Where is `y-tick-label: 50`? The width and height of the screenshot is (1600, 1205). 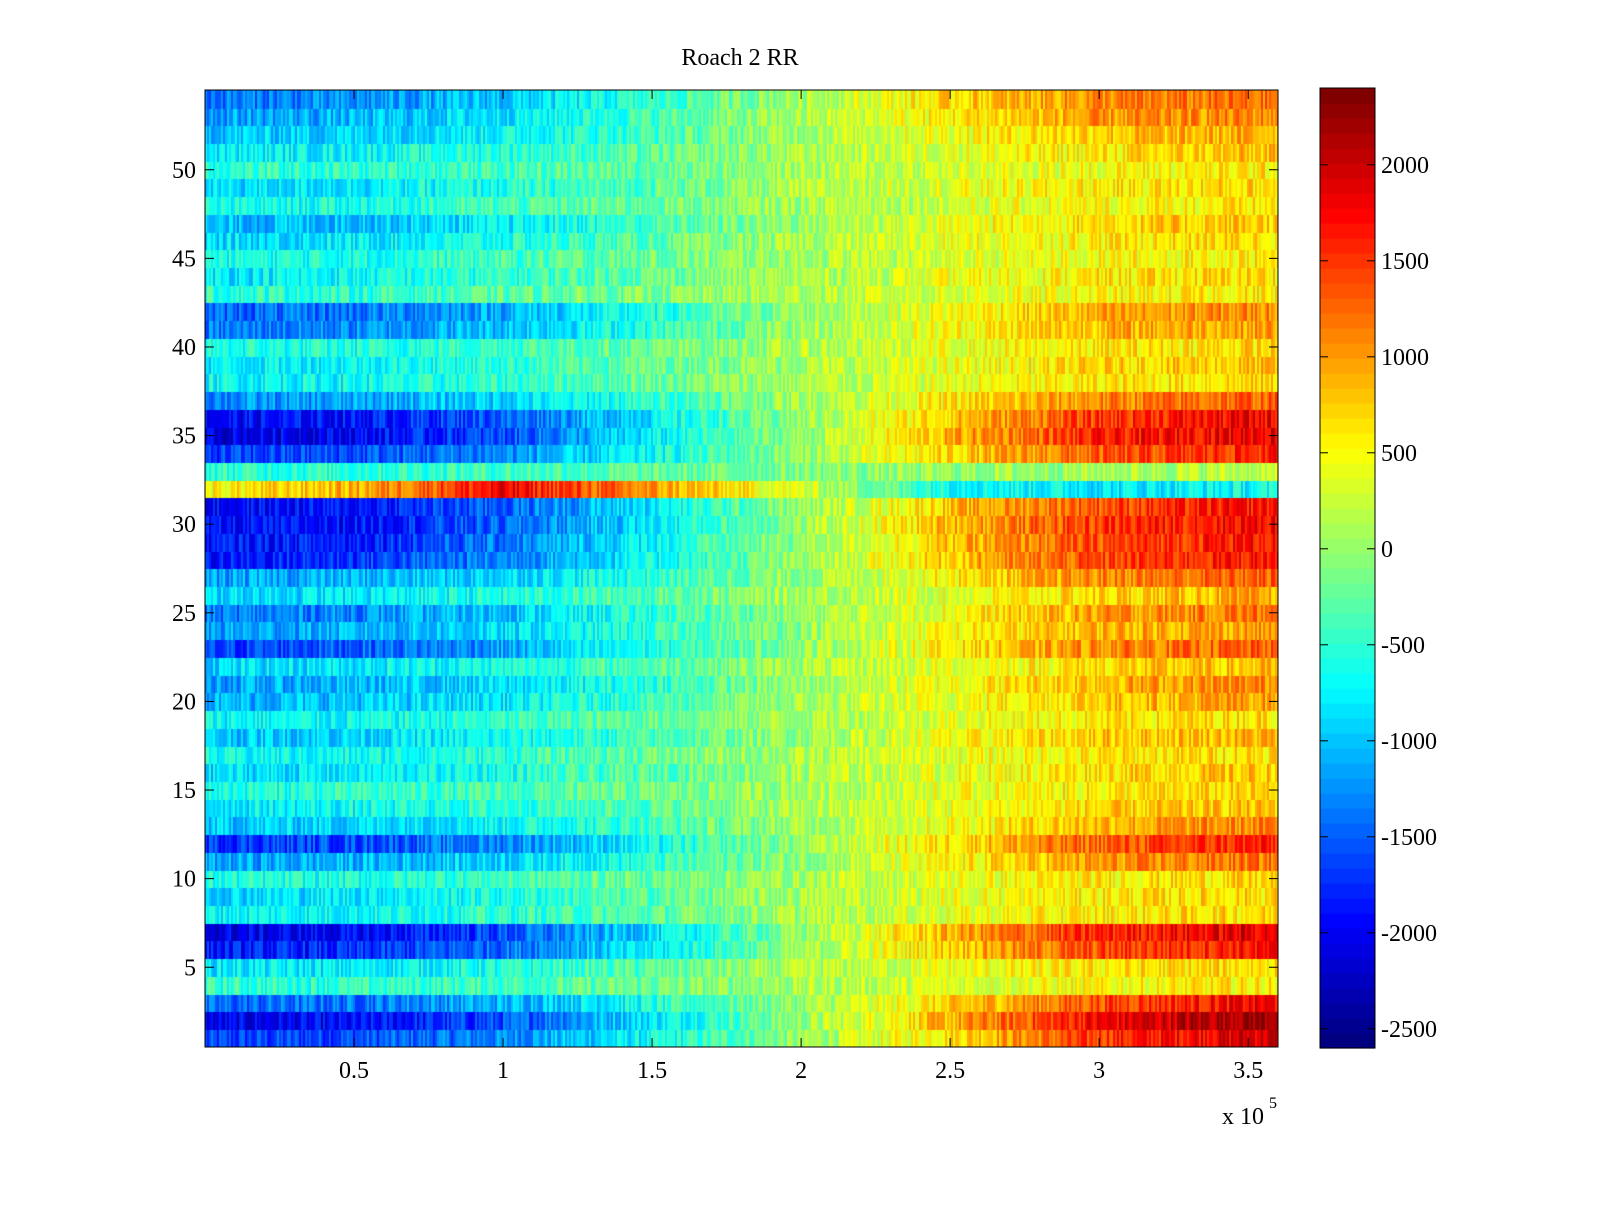
y-tick-label: 50 is located at coordinates (184, 171).